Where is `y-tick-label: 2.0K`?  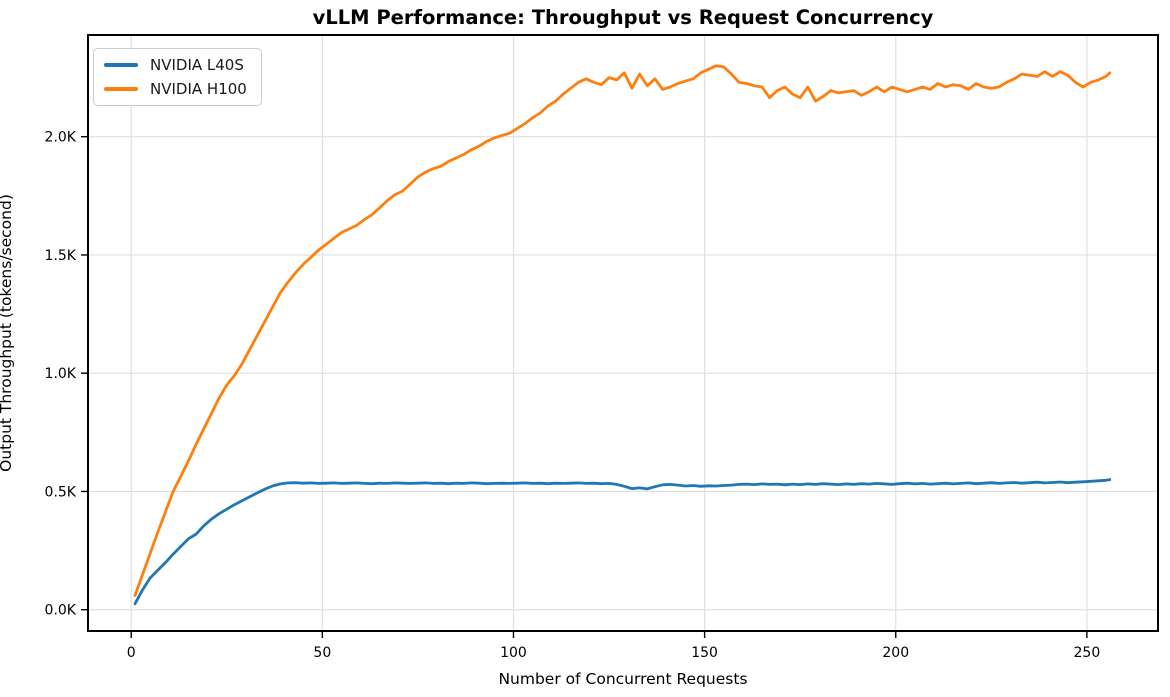 y-tick-label: 2.0K is located at coordinates (61, 138).